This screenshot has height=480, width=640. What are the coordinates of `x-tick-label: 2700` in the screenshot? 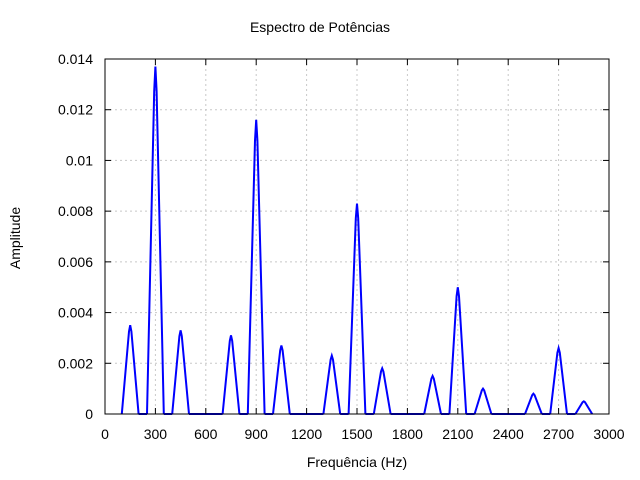 It's located at (558, 434).